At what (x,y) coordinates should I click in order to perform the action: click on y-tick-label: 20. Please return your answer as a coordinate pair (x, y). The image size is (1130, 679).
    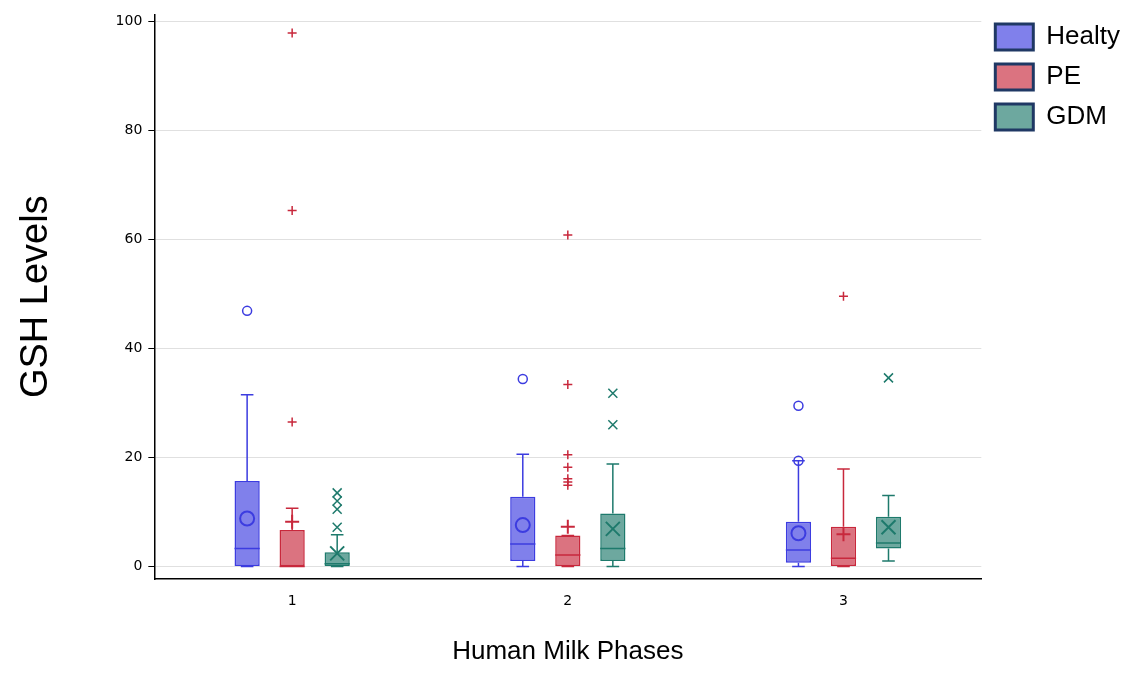
    Looking at the image, I should click on (133, 456).